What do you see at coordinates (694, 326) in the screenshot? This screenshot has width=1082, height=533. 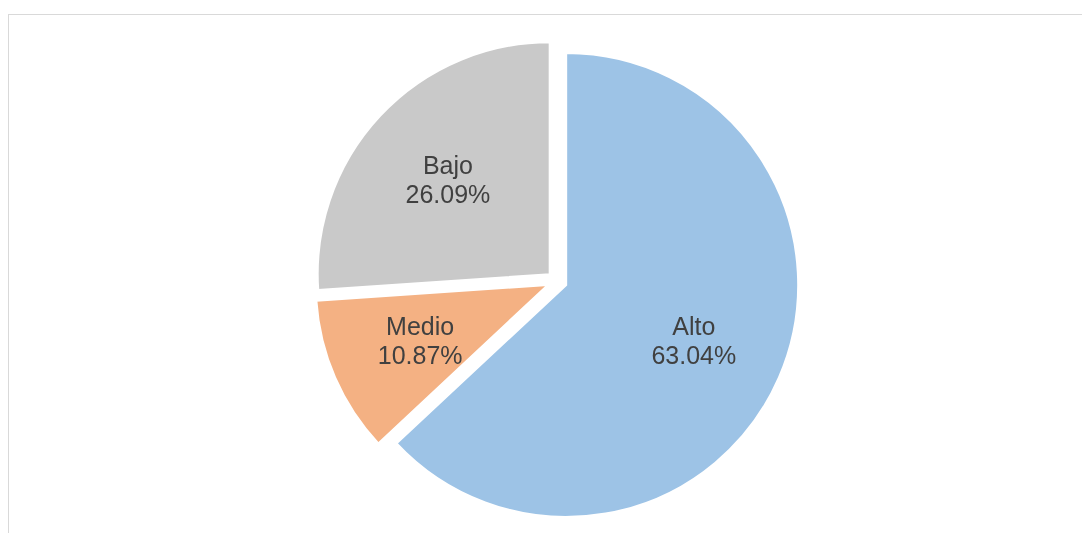 I see `slice-label: Alto` at bounding box center [694, 326].